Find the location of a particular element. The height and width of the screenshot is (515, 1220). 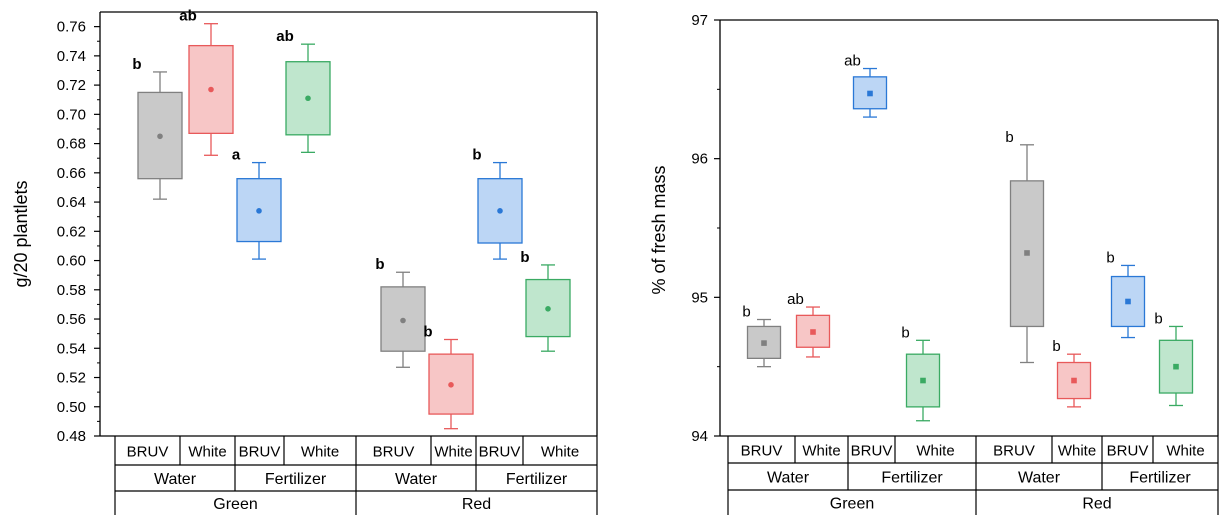

y-tick-label: 0.56 is located at coordinates (71, 319).